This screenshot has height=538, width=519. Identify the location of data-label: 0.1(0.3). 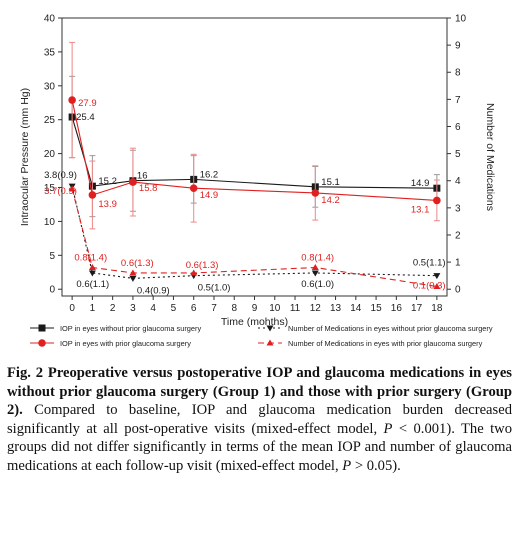
(429, 286).